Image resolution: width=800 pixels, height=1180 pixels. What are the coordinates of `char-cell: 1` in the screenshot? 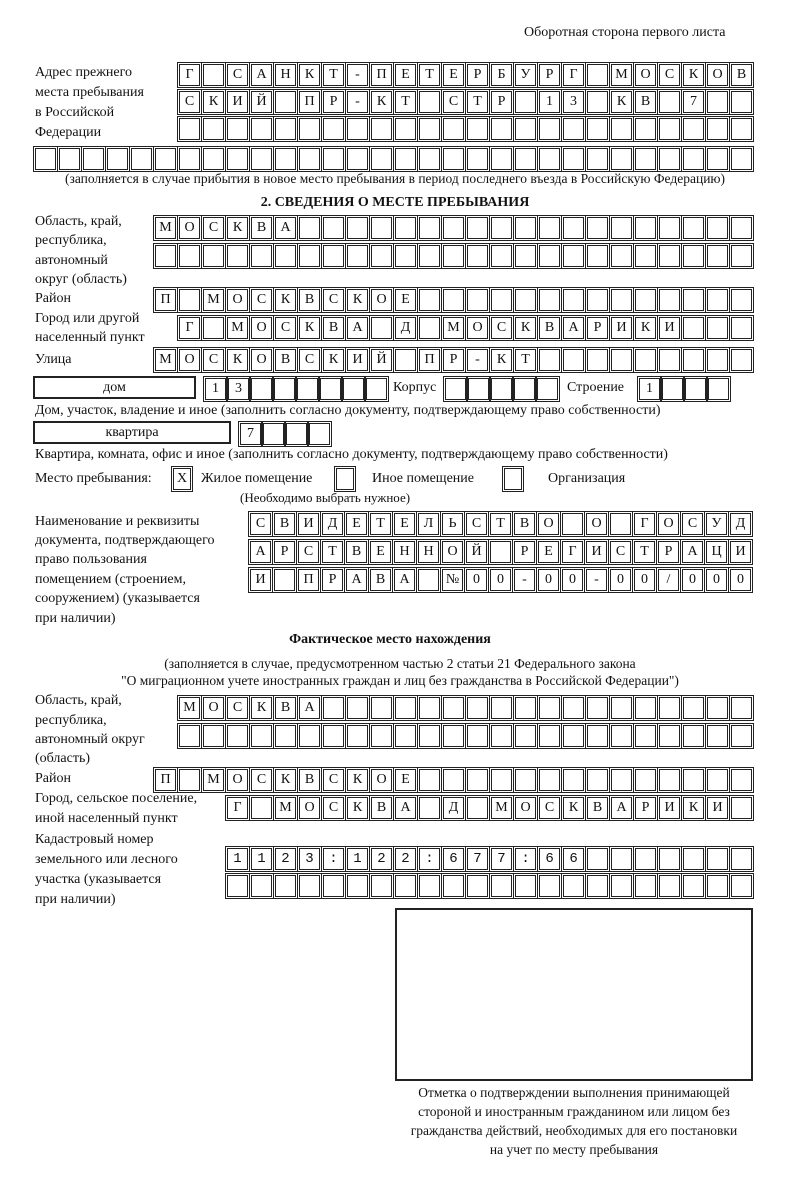 It's located at (215, 389).